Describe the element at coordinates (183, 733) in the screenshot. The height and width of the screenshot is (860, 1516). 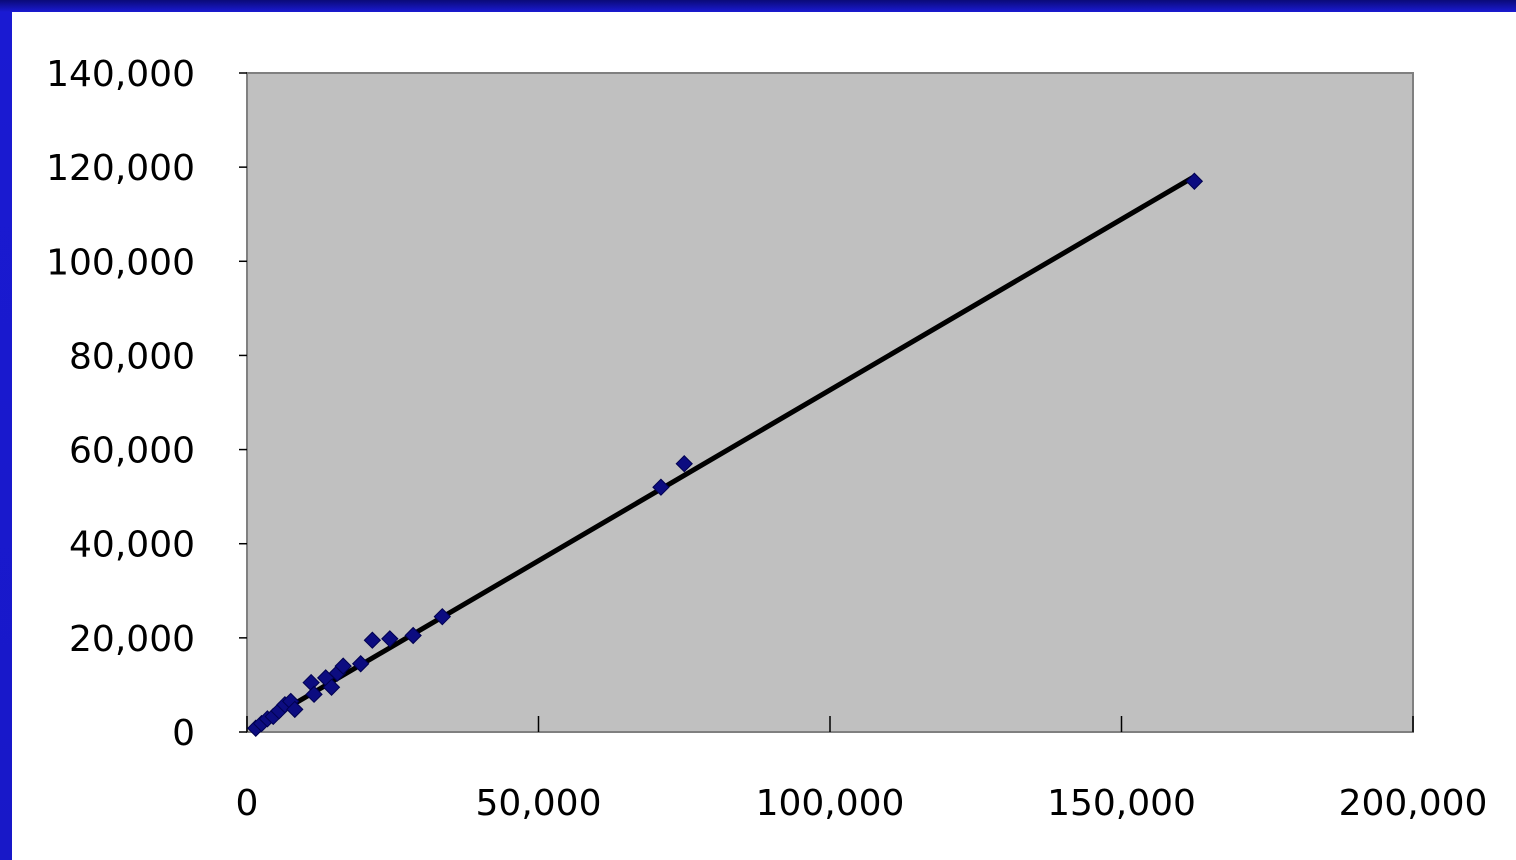
I see `y-tick-label: 0` at that location.